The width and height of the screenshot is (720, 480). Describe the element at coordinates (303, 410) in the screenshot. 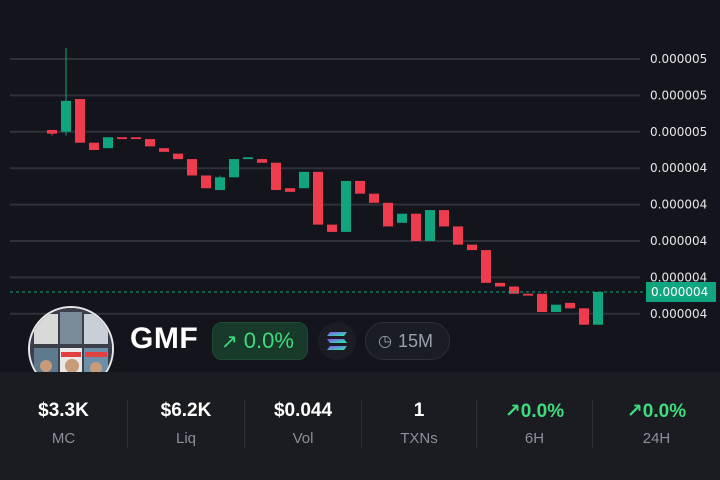

I see `stat-value: $0.044` at that location.